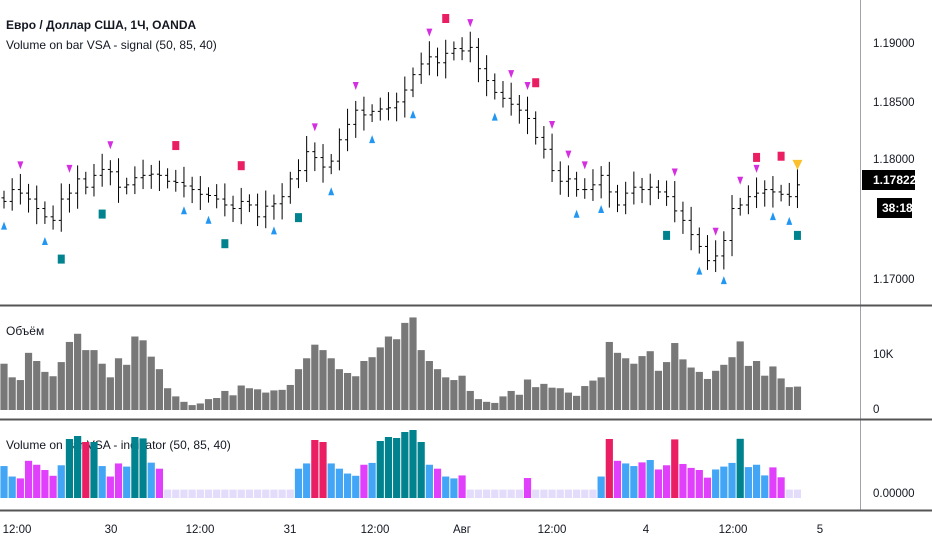 This screenshot has width=932, height=550. Describe the element at coordinates (111, 45) in the screenshot. I see `study-title: Volume on bar VSA - signal (50, 85, 40)` at that location.